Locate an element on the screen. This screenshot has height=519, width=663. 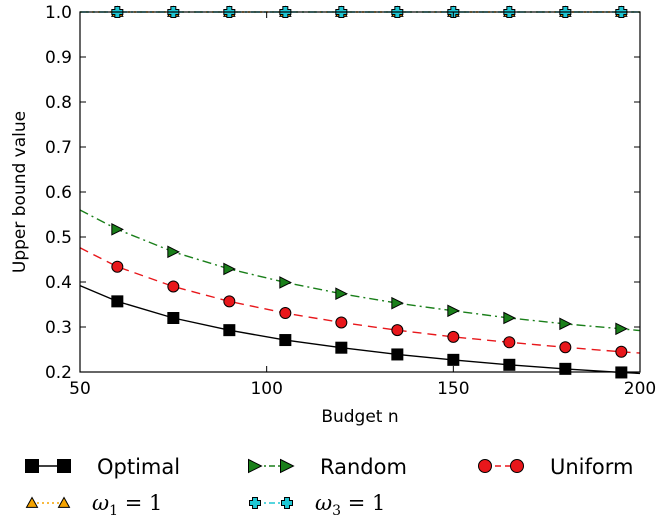
y-axis-label: Upper bound value is located at coordinates (20, 192).